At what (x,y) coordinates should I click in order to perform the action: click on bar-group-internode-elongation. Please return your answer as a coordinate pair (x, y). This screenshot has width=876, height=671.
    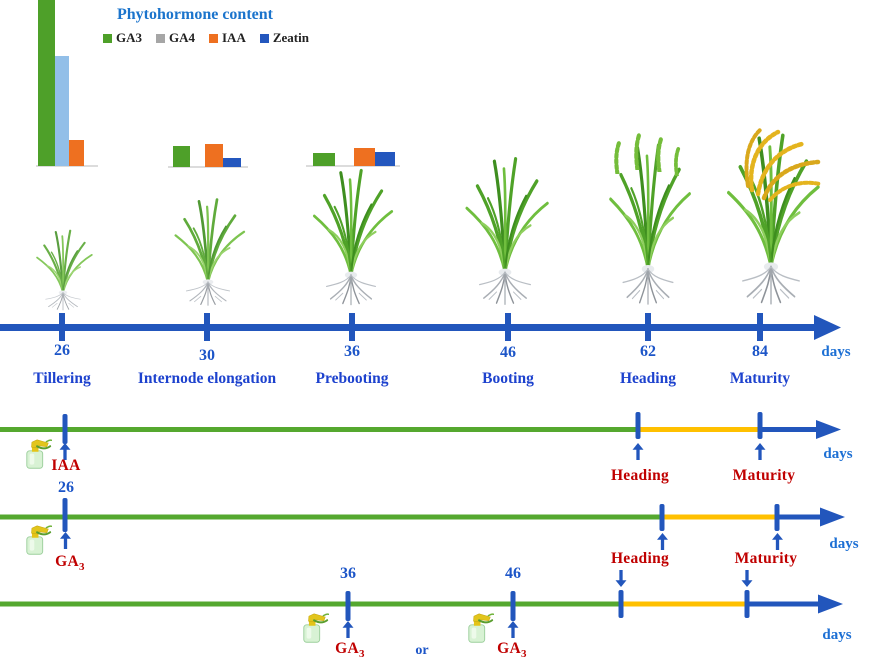
    Looking at the image, I should click on (207, 152).